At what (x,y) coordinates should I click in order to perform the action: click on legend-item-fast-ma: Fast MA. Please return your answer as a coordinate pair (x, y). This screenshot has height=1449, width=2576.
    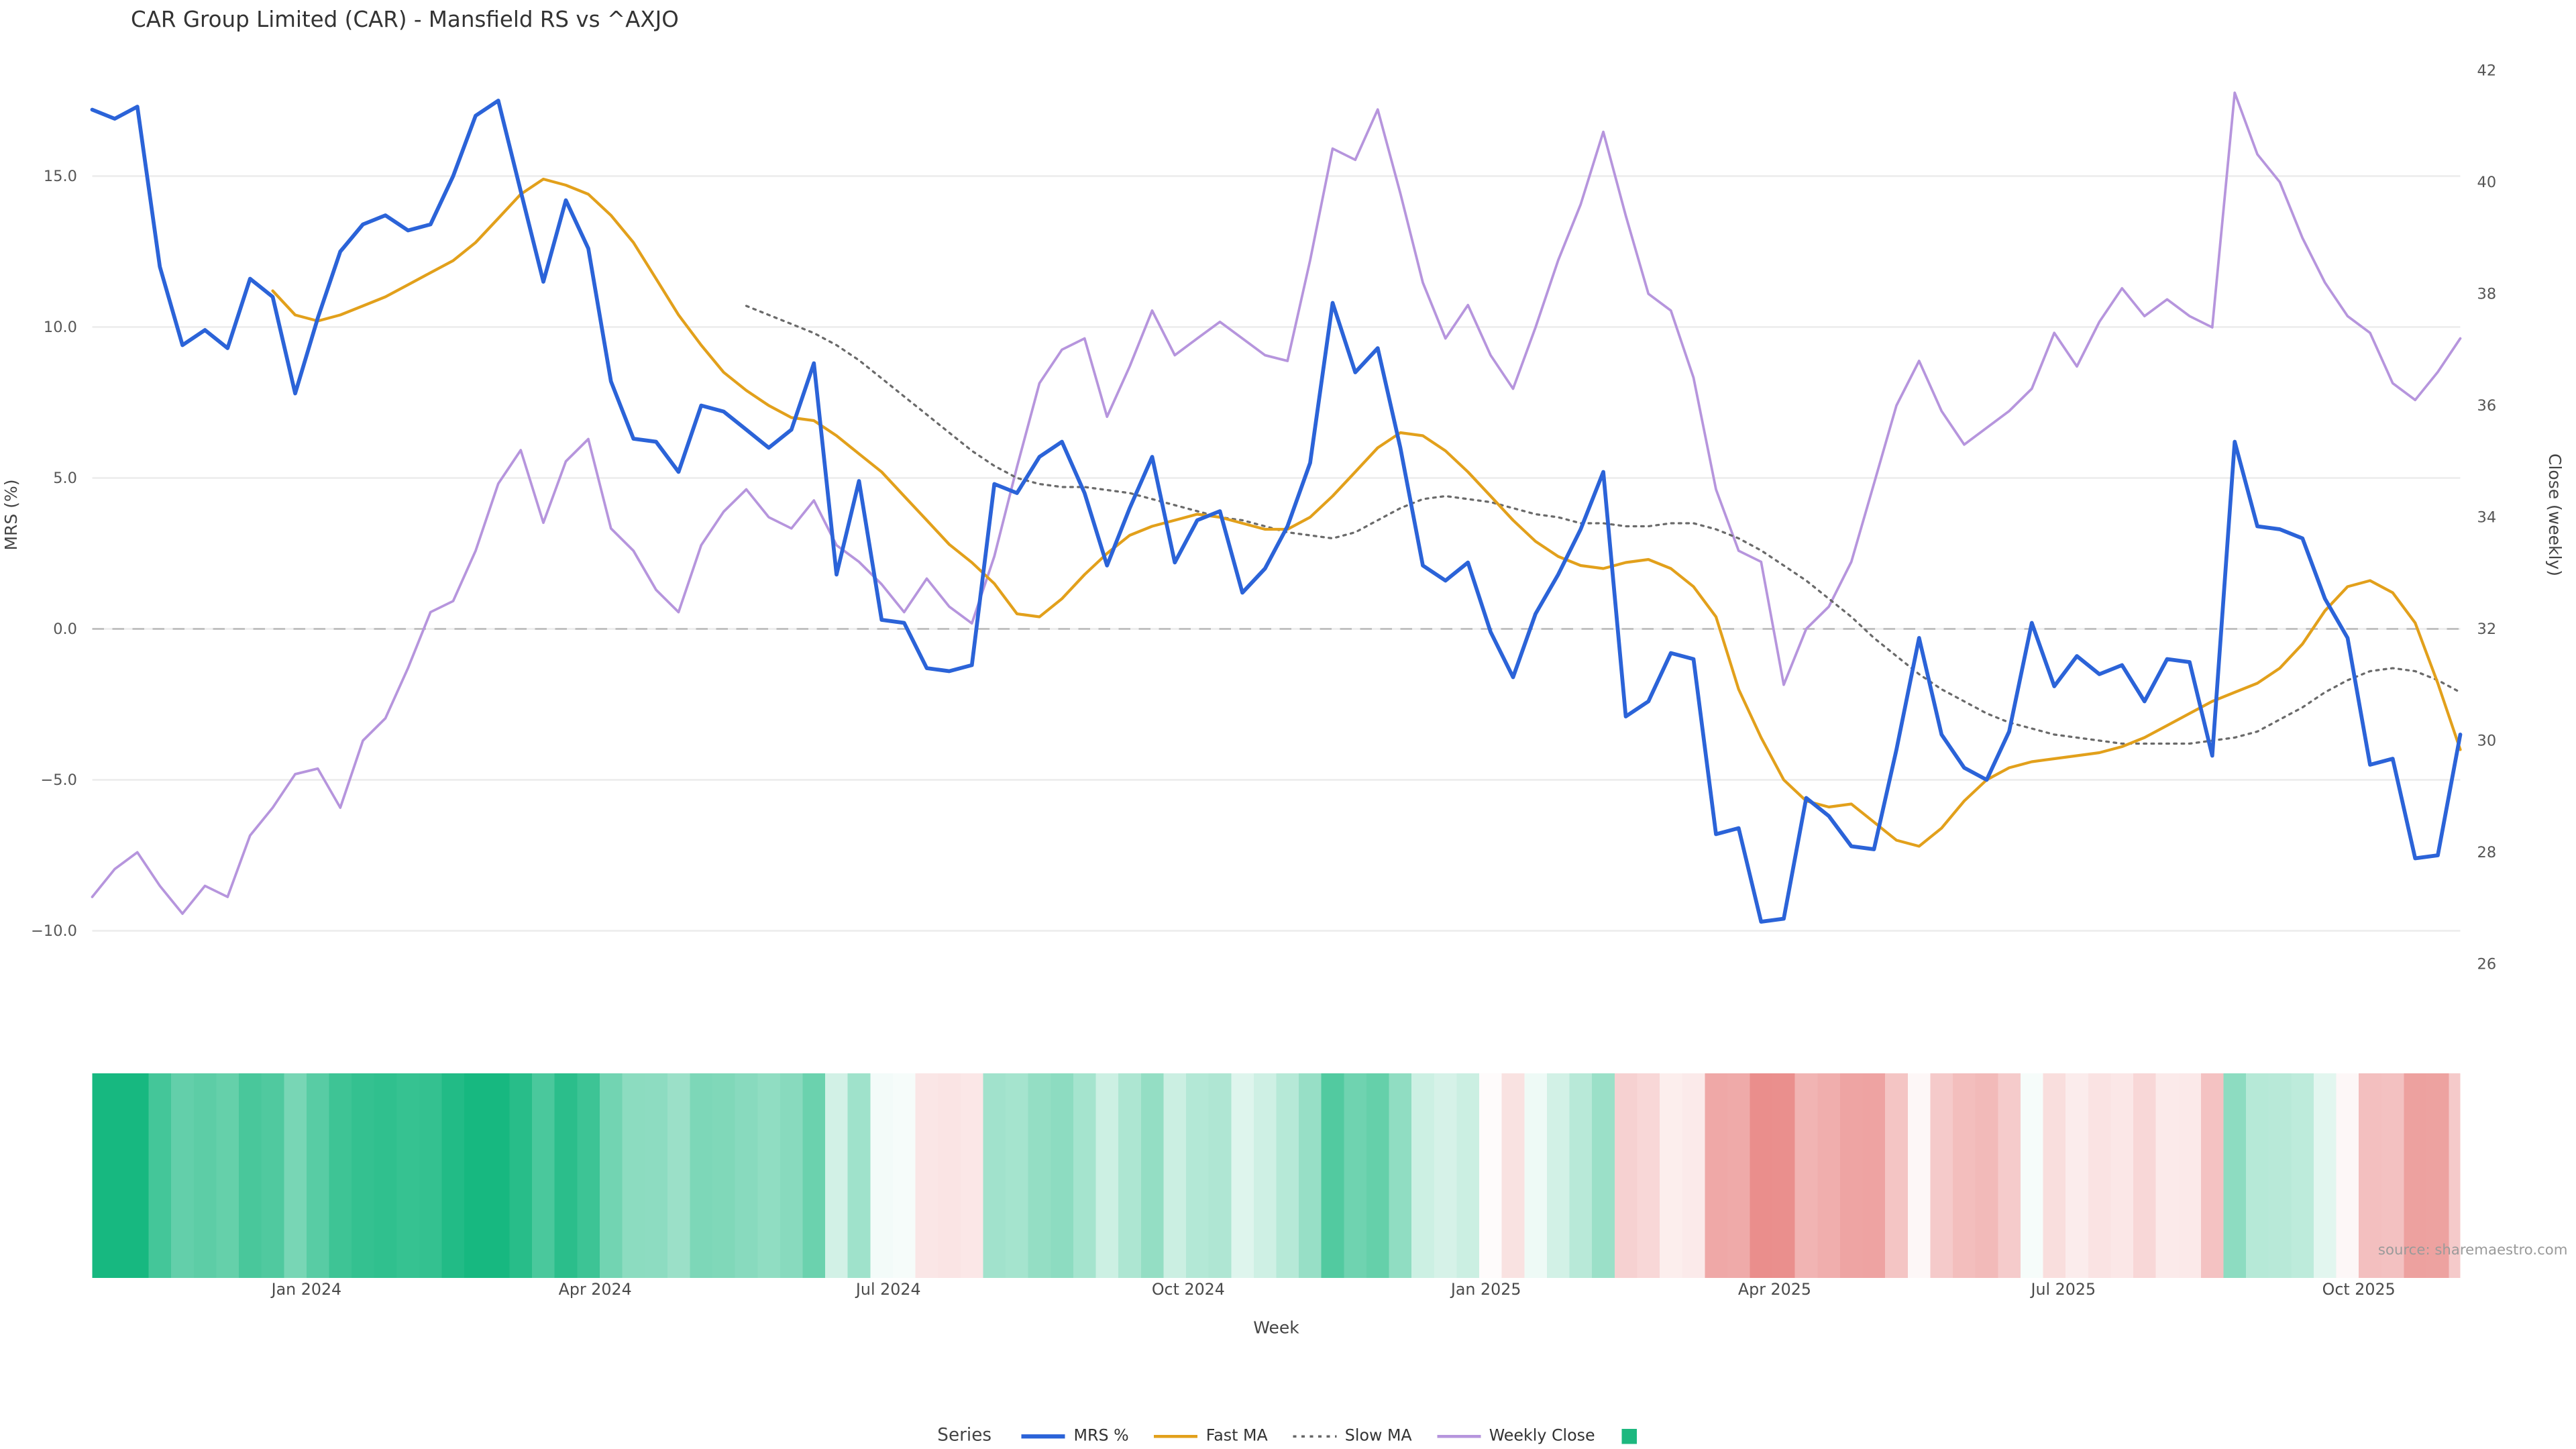
    Looking at the image, I should click on (1211, 1435).